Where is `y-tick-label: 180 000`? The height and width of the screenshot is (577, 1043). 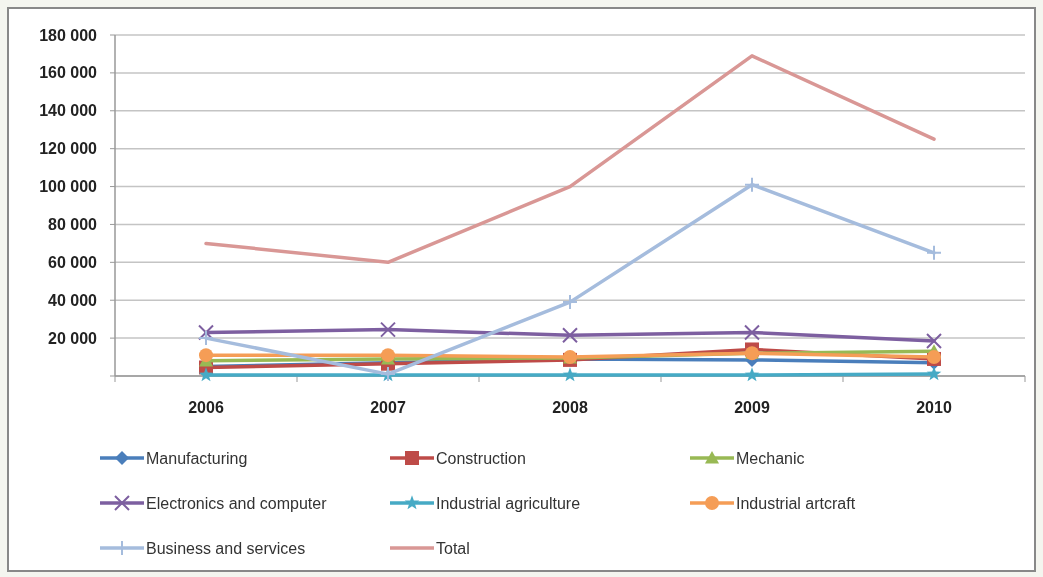
y-tick-label: 180 000 is located at coordinates (68, 35).